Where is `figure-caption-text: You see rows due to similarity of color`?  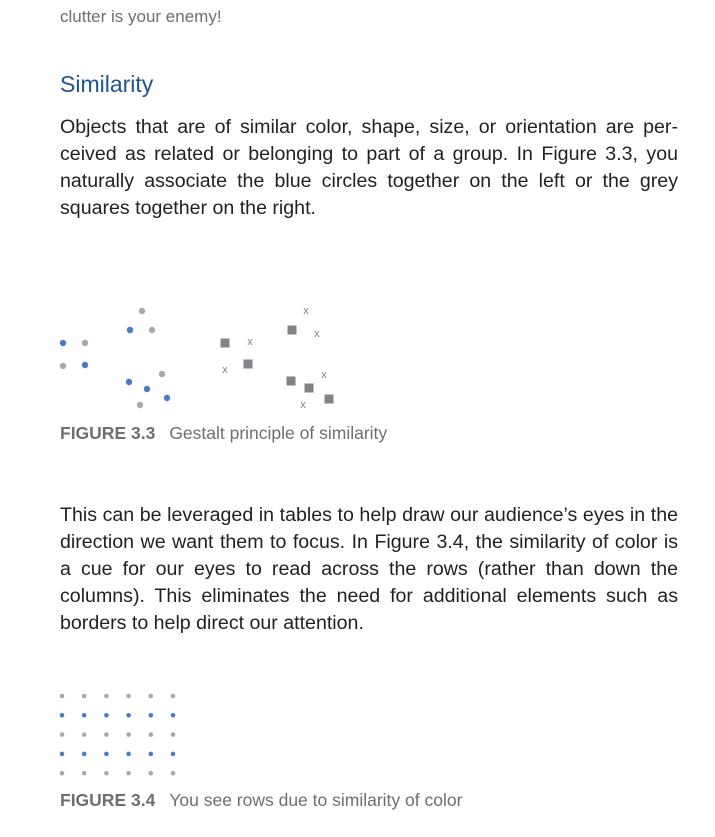 figure-caption-text: You see rows due to similarity of color is located at coordinates (316, 800).